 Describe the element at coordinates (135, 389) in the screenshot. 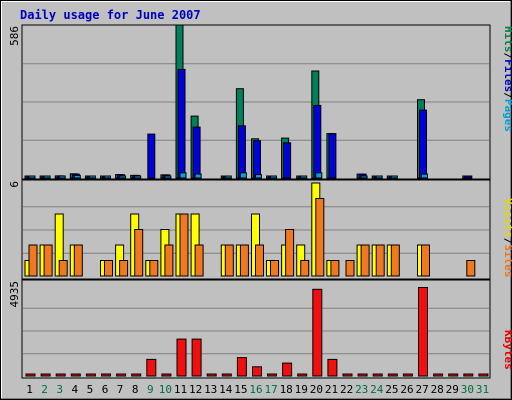

I see `x-tick-label-8: 8` at that location.